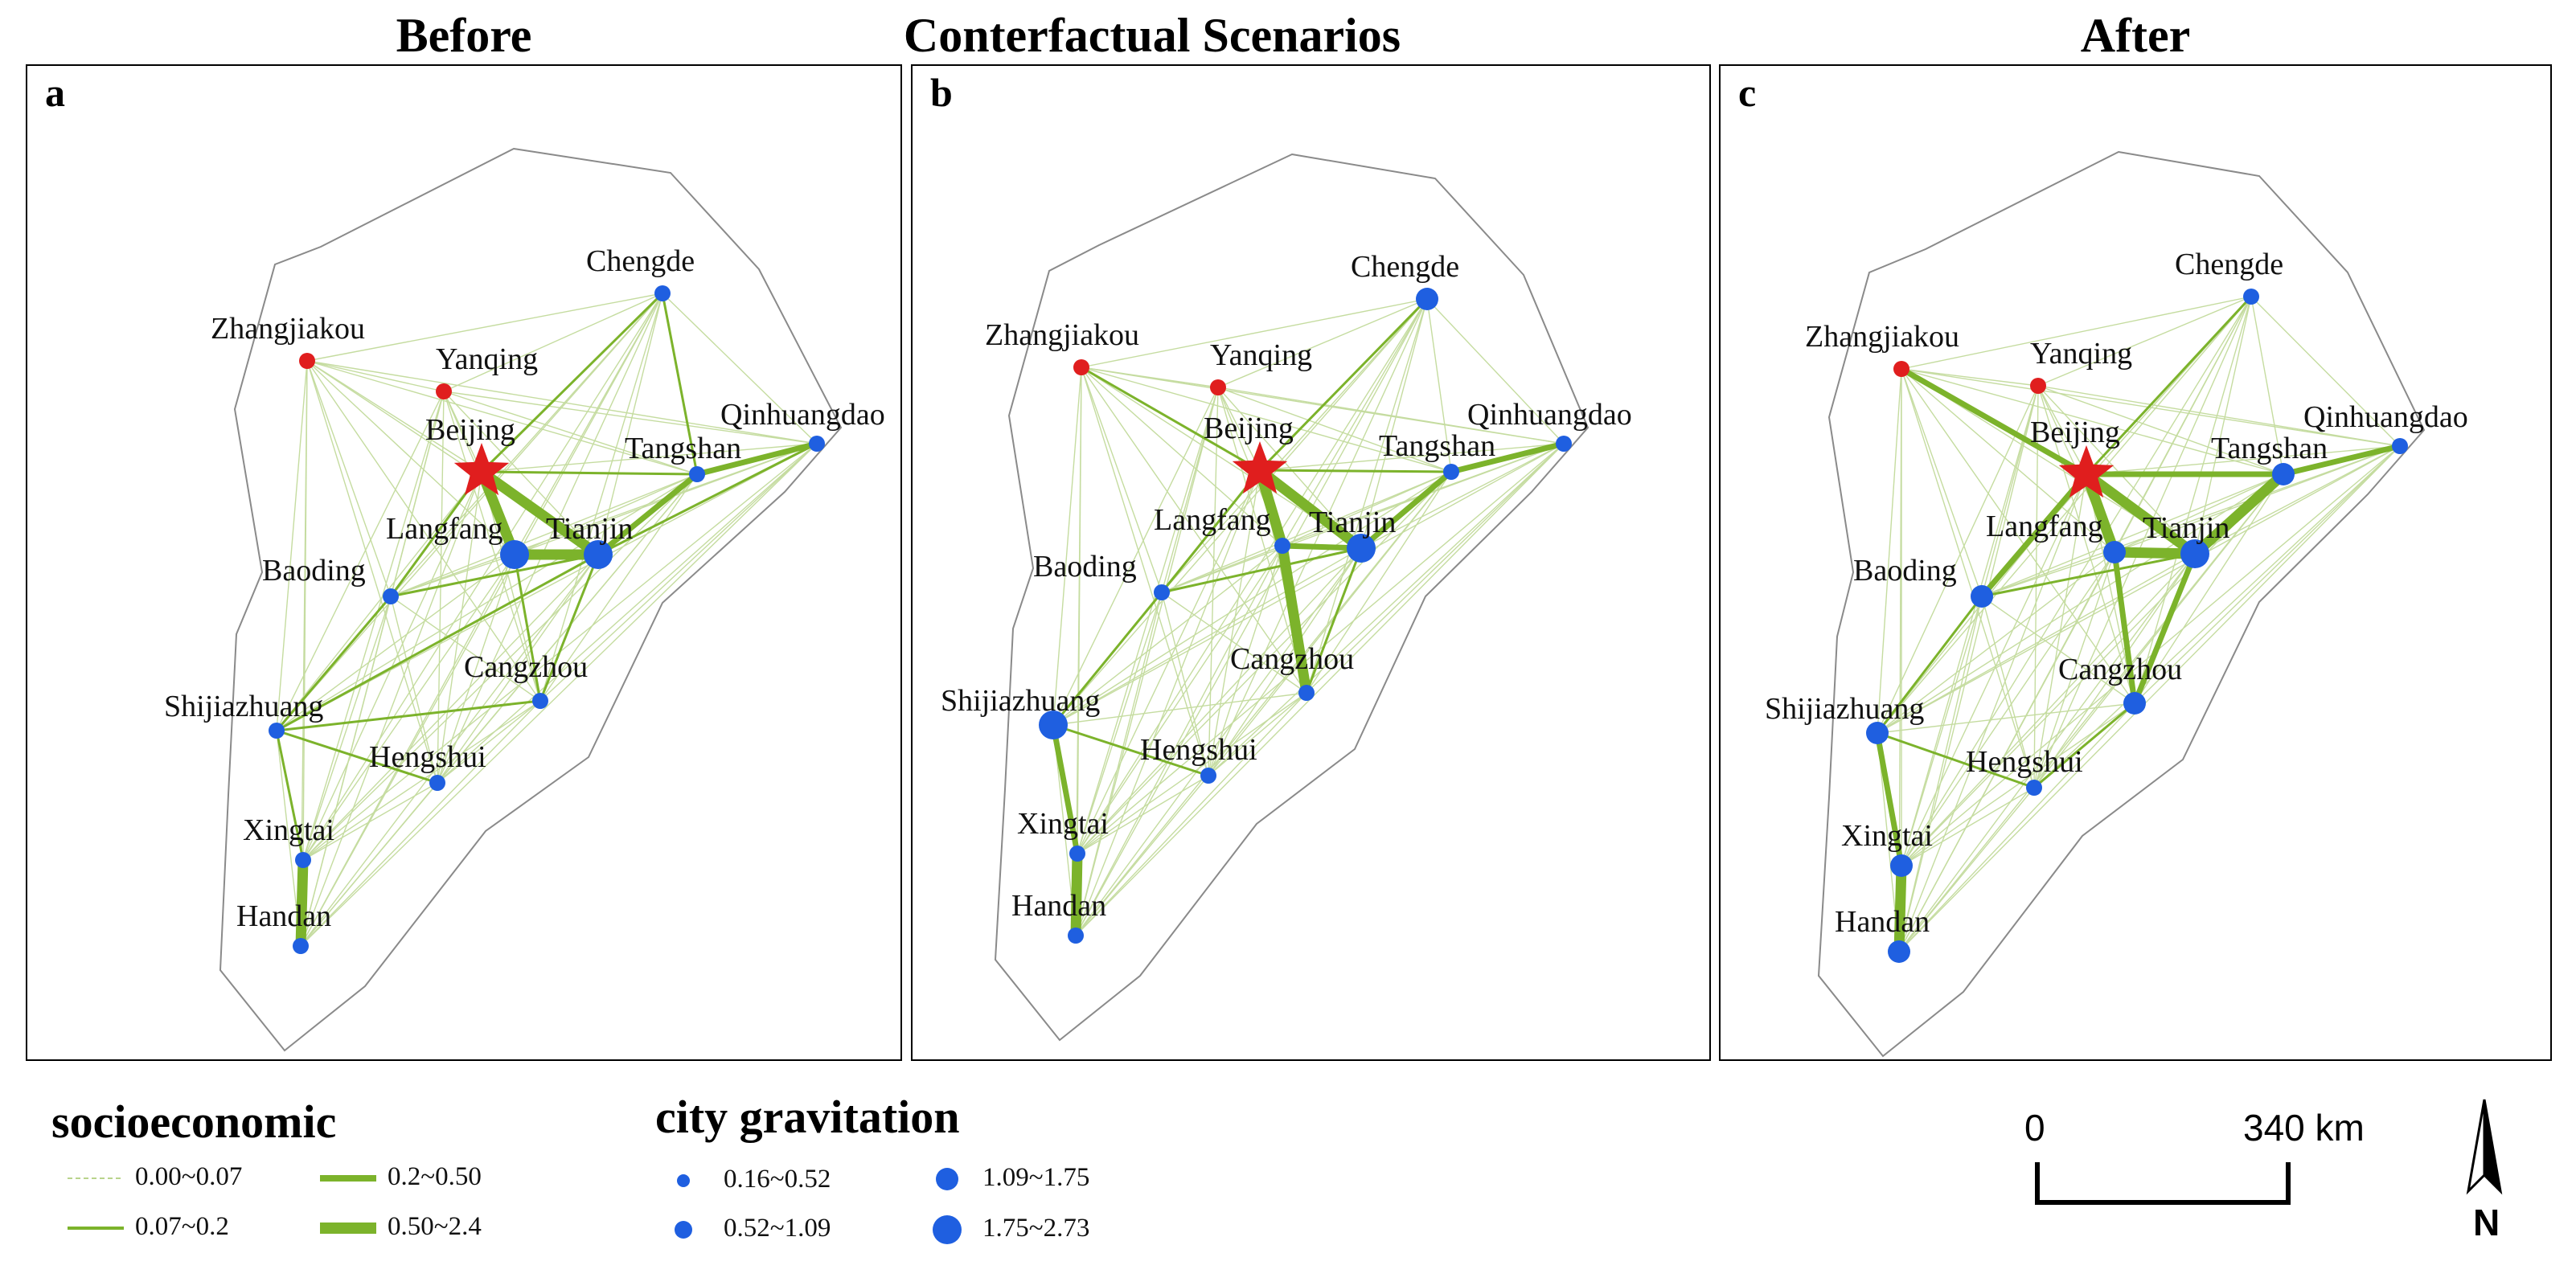 This screenshot has height=1286, width=2576. I want to click on link-beijing-zhangjiakou, so click(1170, 419).